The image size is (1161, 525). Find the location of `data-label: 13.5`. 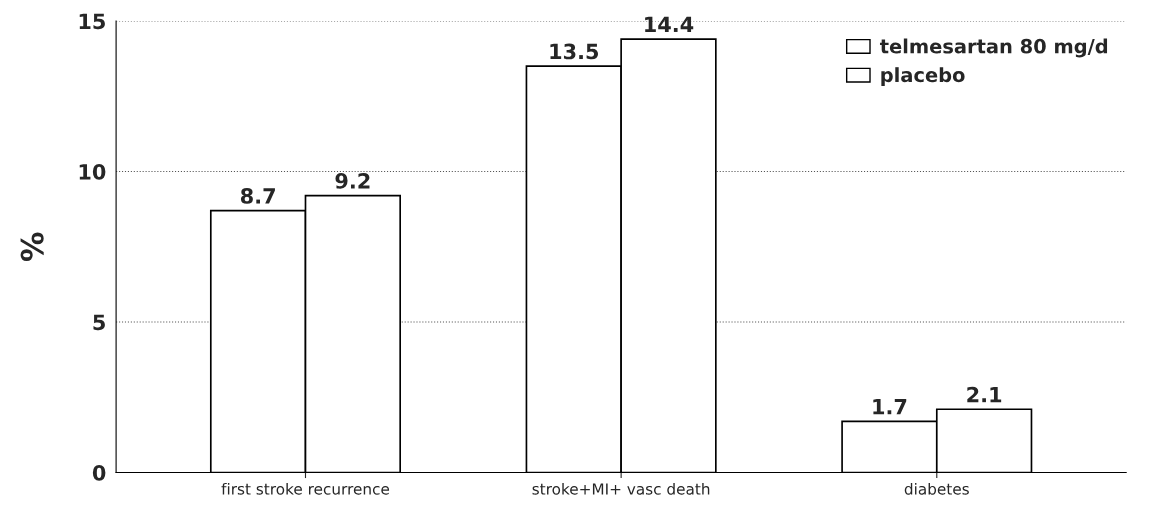

data-label: 13.5 is located at coordinates (574, 51).